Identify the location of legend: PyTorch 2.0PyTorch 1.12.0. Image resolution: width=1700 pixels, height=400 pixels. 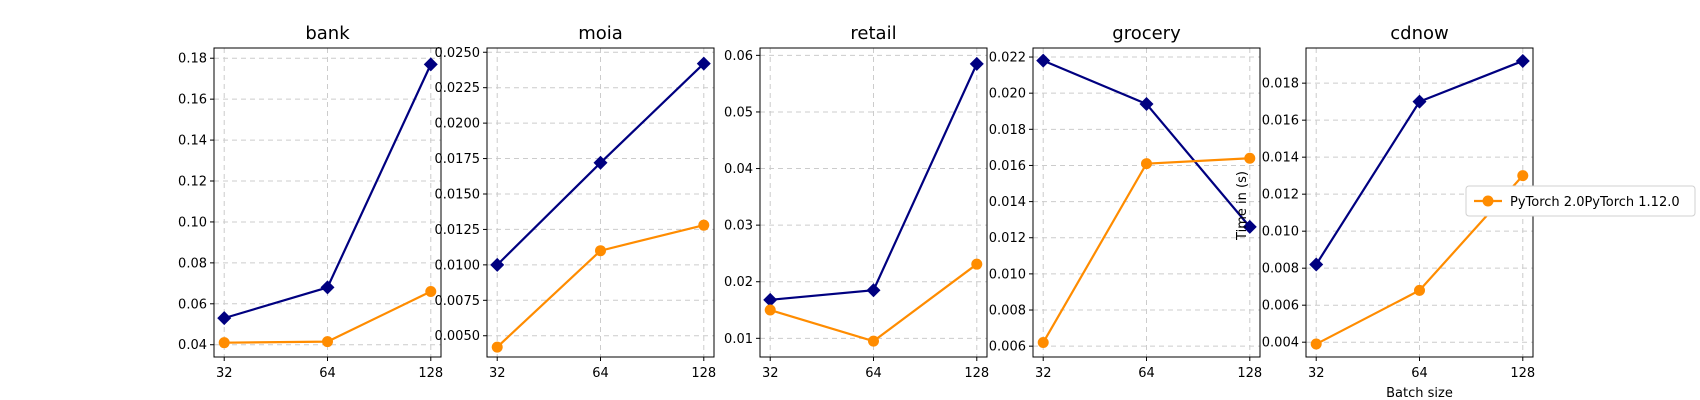
(1580, 201).